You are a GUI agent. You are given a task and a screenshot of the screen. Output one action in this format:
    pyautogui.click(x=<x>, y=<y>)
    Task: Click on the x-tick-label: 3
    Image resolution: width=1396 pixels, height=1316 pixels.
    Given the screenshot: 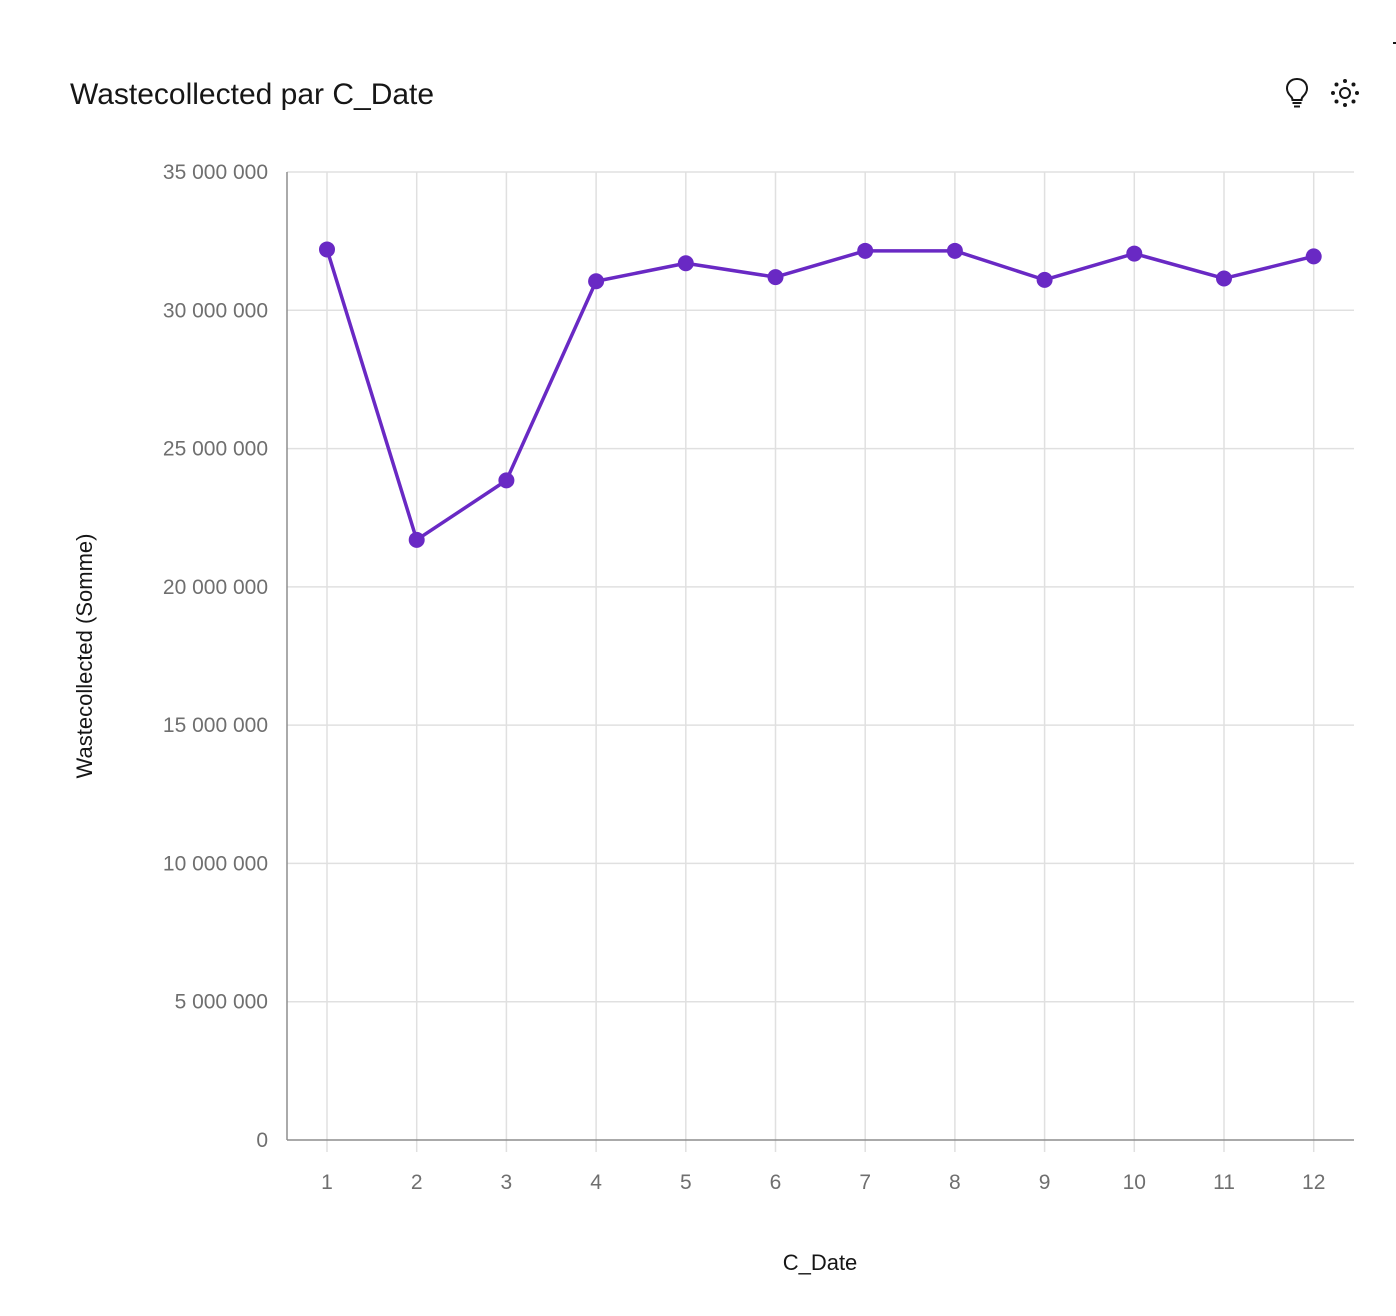 What is the action you would take?
    pyautogui.click(x=507, y=1182)
    